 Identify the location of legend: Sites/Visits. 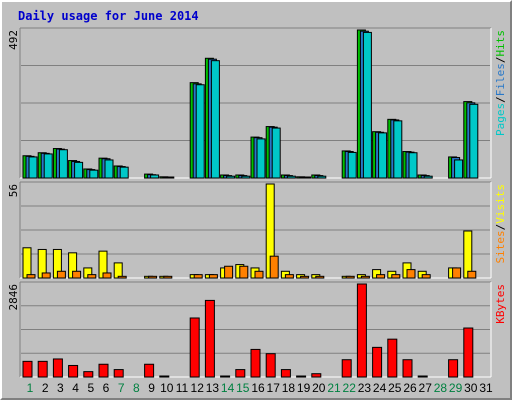
(500, 224).